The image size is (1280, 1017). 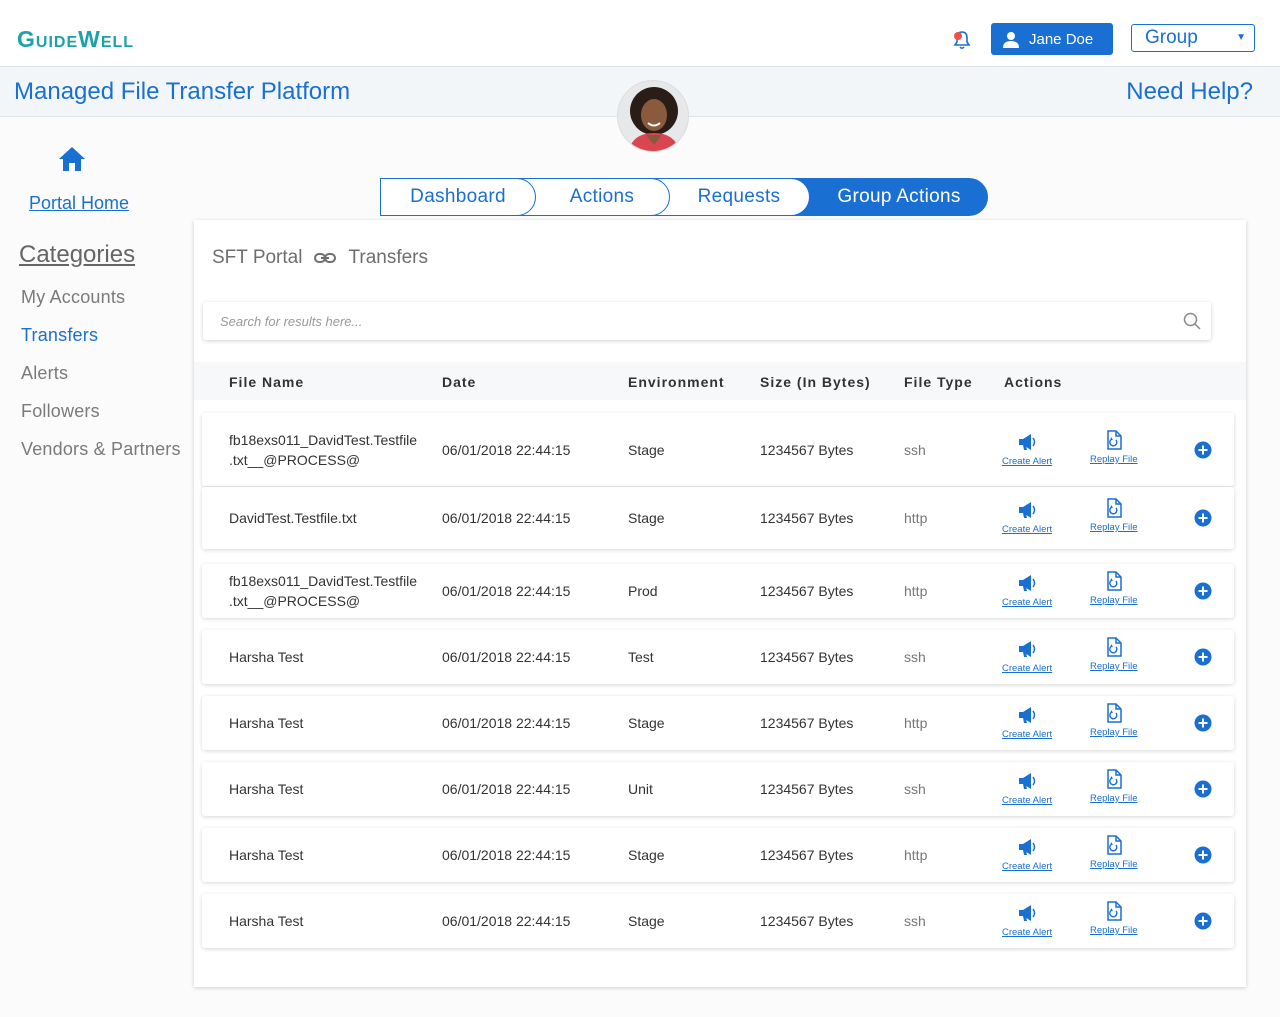 I want to click on avatar-portrait-icon, so click(x=653, y=116).